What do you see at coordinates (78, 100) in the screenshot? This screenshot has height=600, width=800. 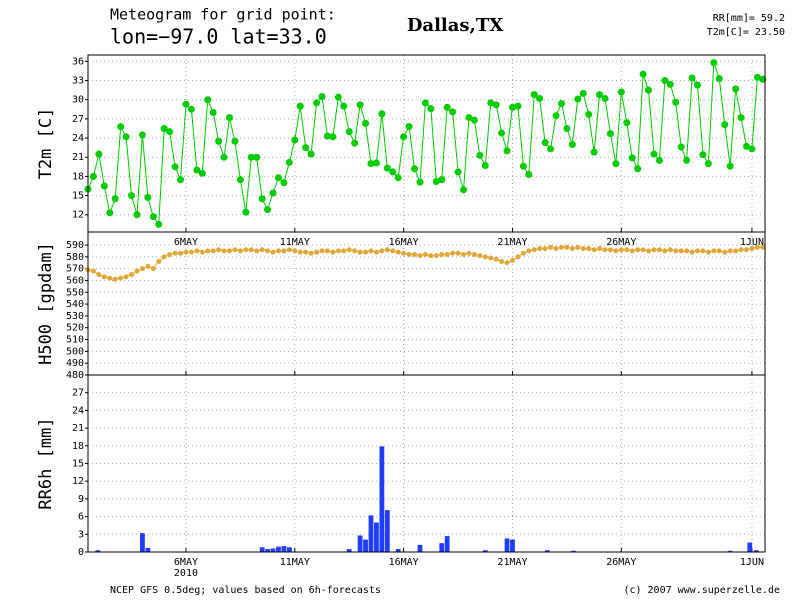 I see `y-tick-label: 30` at bounding box center [78, 100].